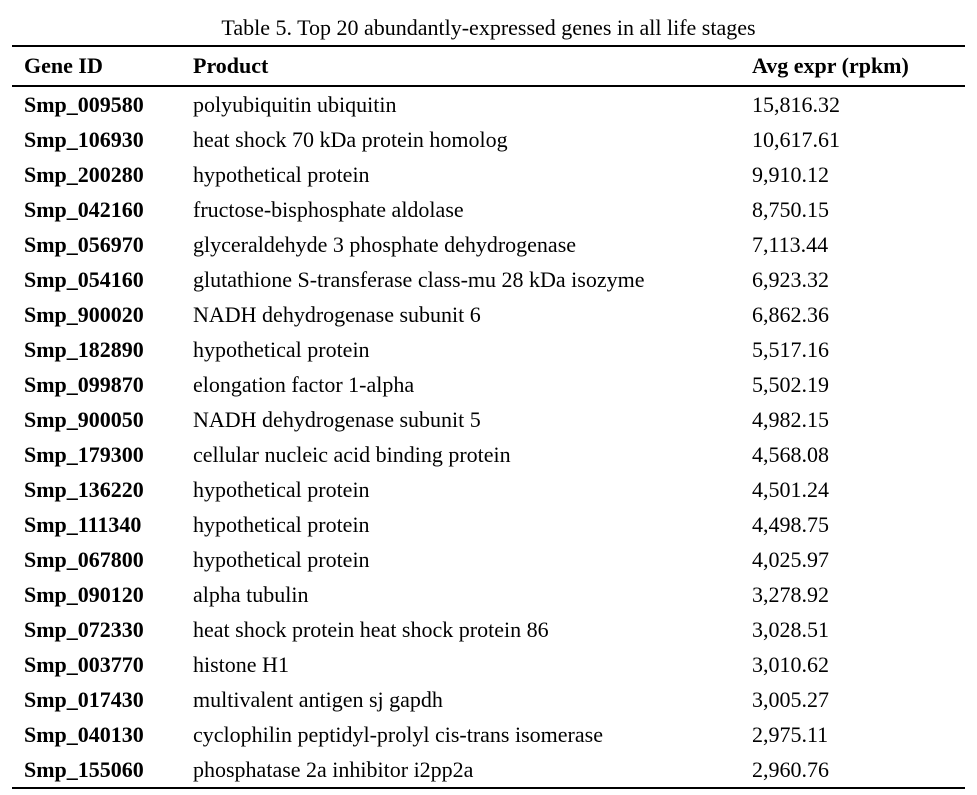 The image size is (977, 795). What do you see at coordinates (84, 279) in the screenshot?
I see `cell-gene-id: Smp_054160` at bounding box center [84, 279].